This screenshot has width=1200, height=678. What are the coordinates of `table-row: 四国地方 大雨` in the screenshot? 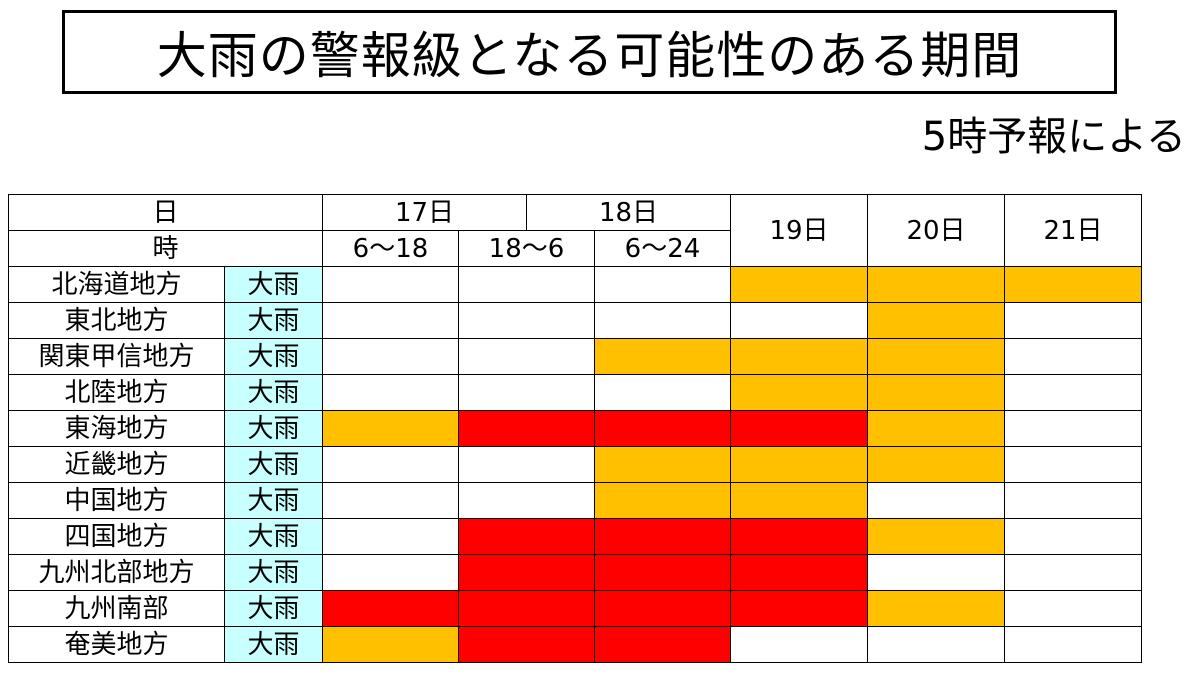 It's located at (575, 536).